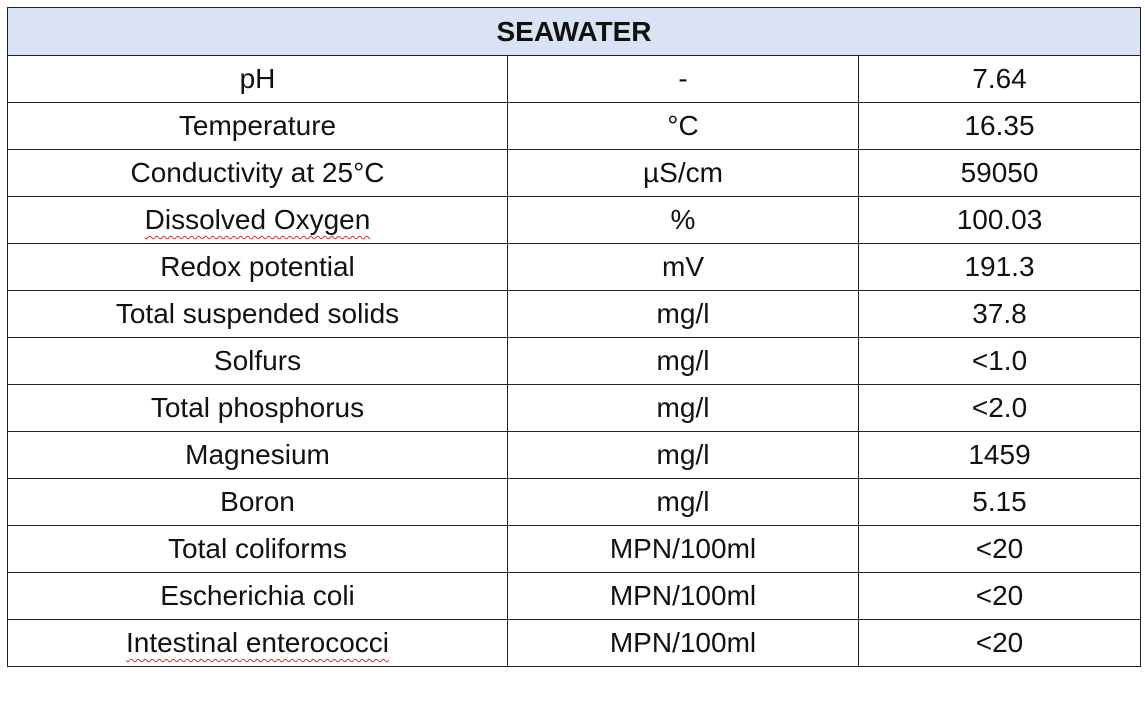 The image size is (1145, 704). I want to click on value-cell-text: 5.15, so click(999, 501).